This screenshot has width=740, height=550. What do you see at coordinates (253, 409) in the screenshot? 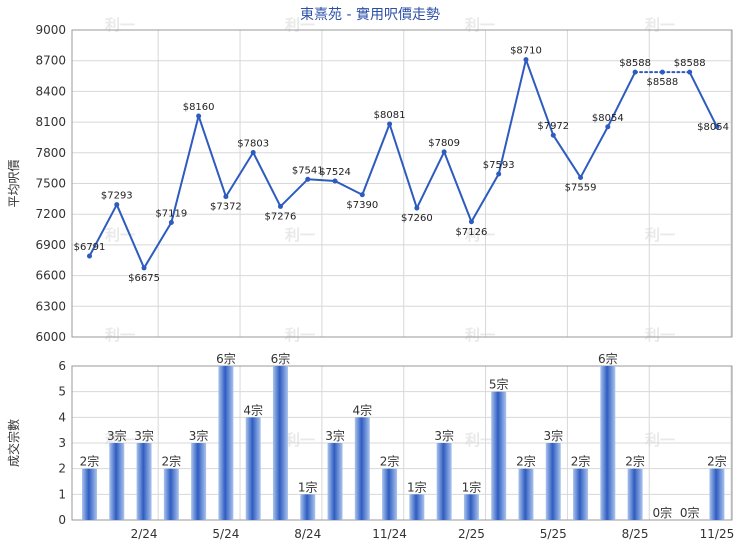
I see `bar-data-label: 4宗` at bounding box center [253, 409].